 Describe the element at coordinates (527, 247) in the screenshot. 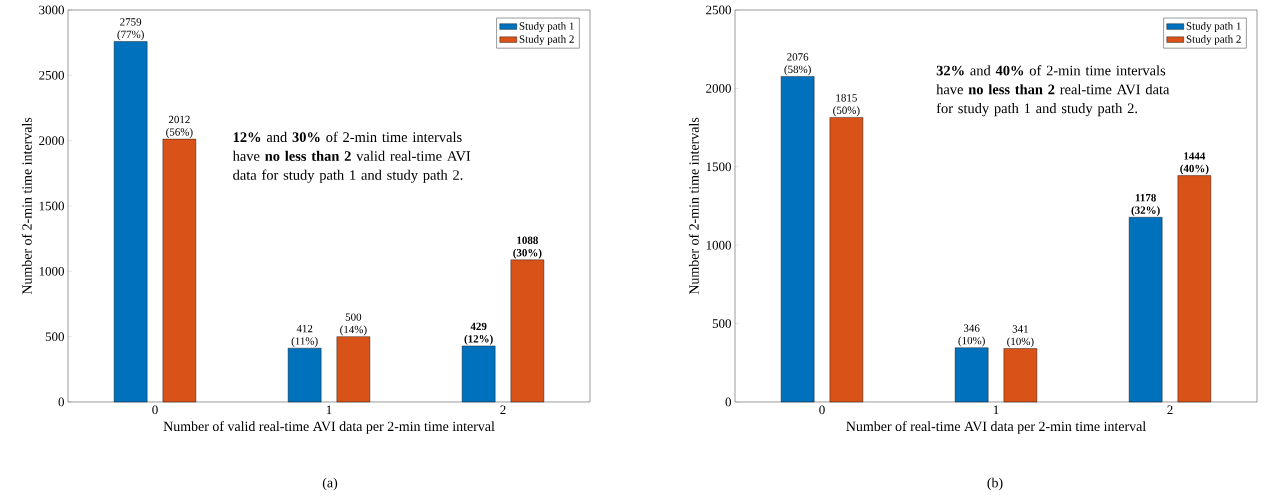

I see `data-label: 1088 (30%)` at that location.